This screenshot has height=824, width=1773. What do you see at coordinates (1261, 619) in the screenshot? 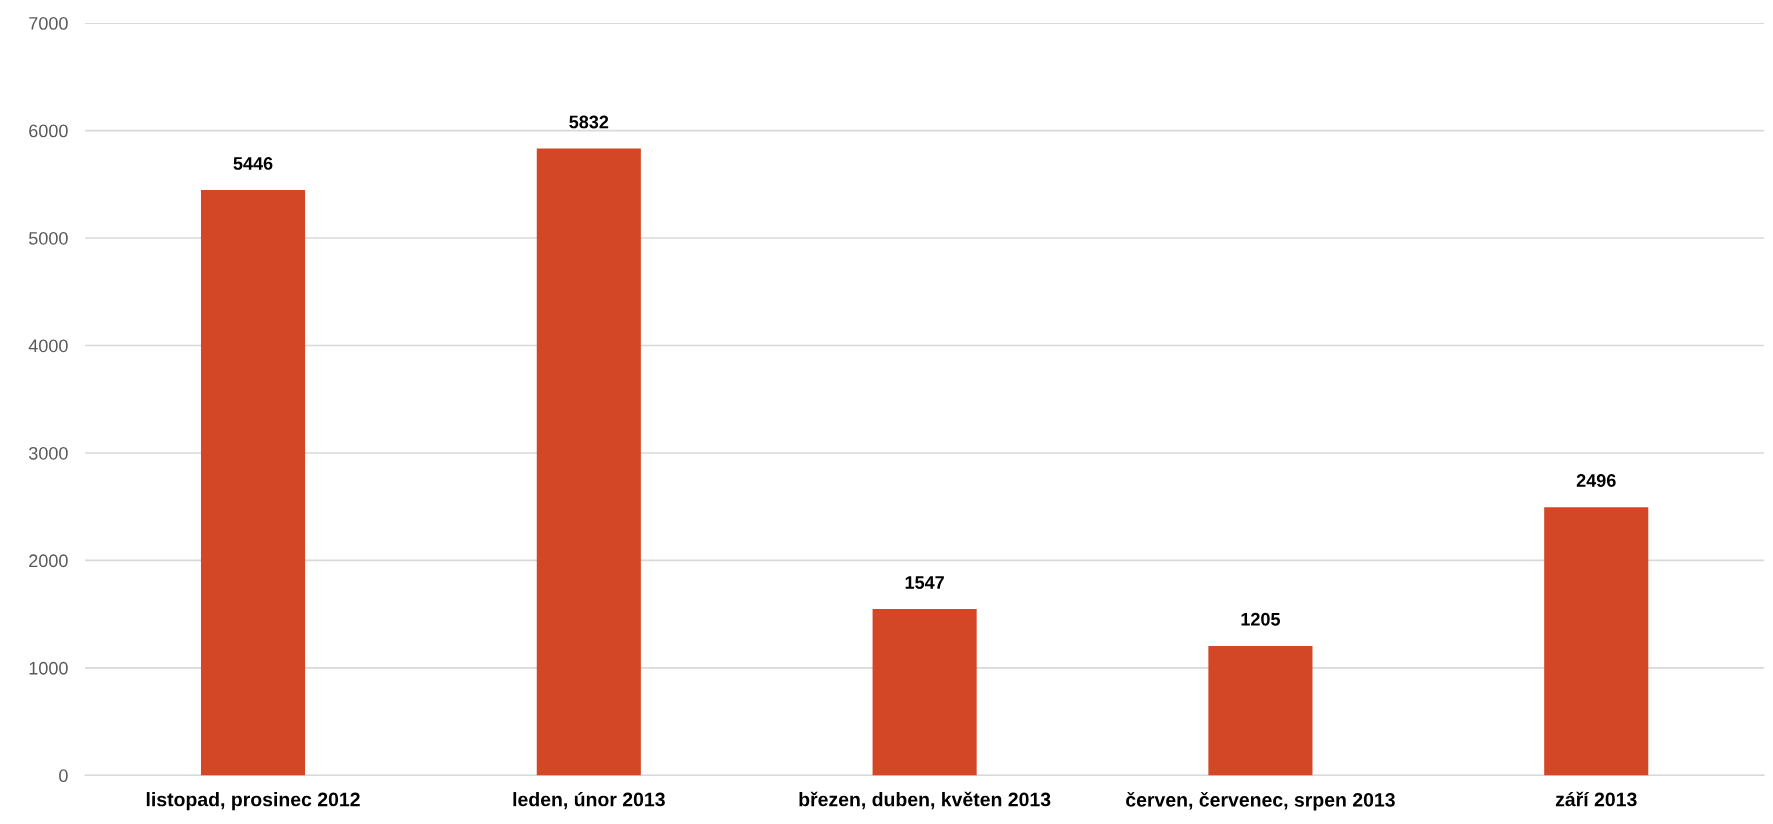
I see `data-label: 1205` at bounding box center [1261, 619].